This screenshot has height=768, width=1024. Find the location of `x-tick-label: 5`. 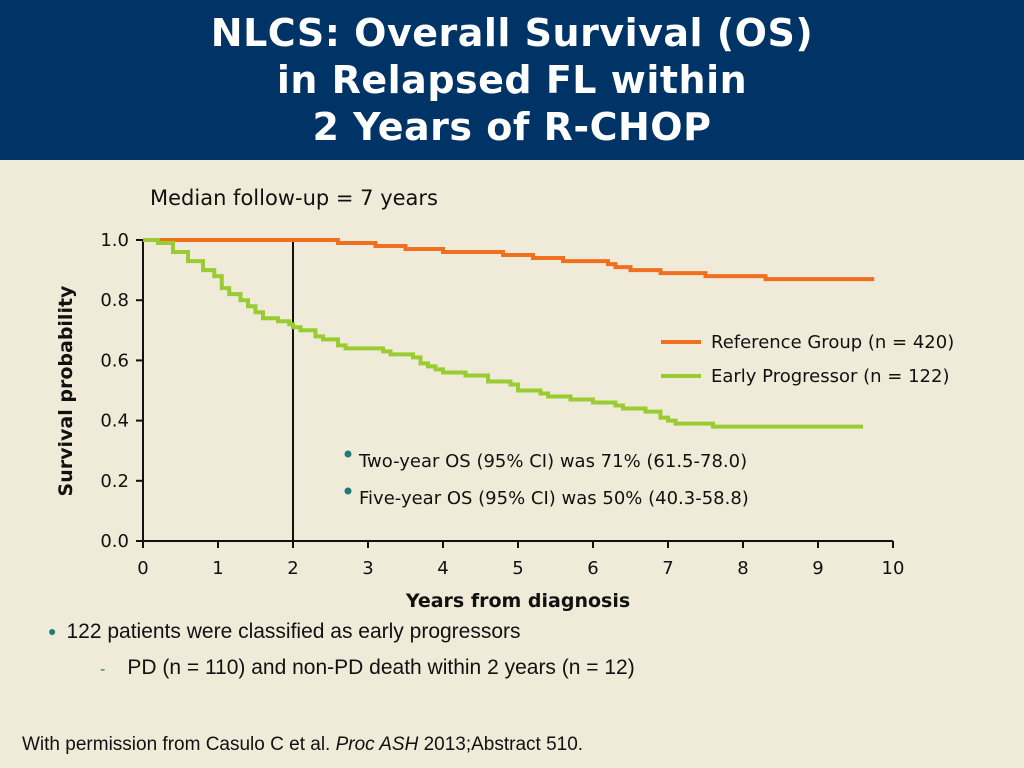

x-tick-label: 5 is located at coordinates (517, 568).